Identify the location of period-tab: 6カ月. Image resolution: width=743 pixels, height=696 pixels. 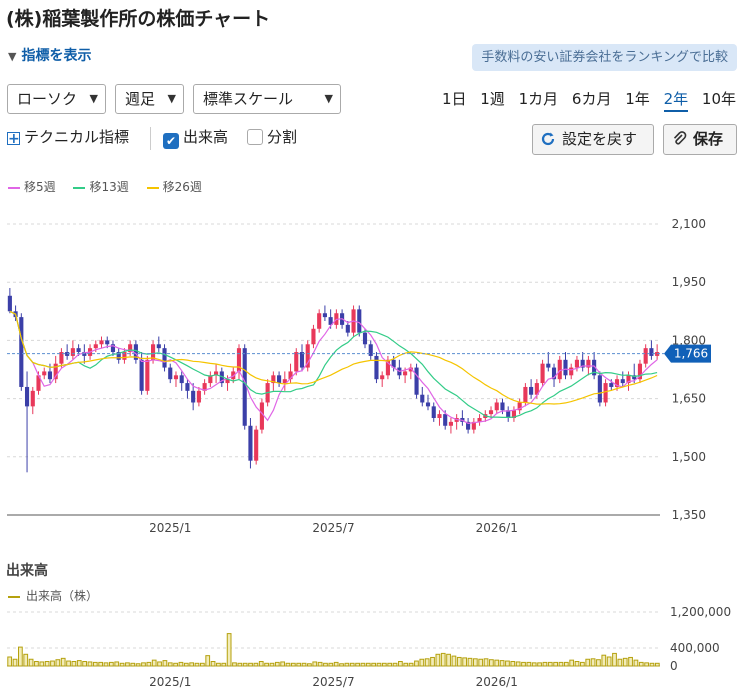
(591, 99).